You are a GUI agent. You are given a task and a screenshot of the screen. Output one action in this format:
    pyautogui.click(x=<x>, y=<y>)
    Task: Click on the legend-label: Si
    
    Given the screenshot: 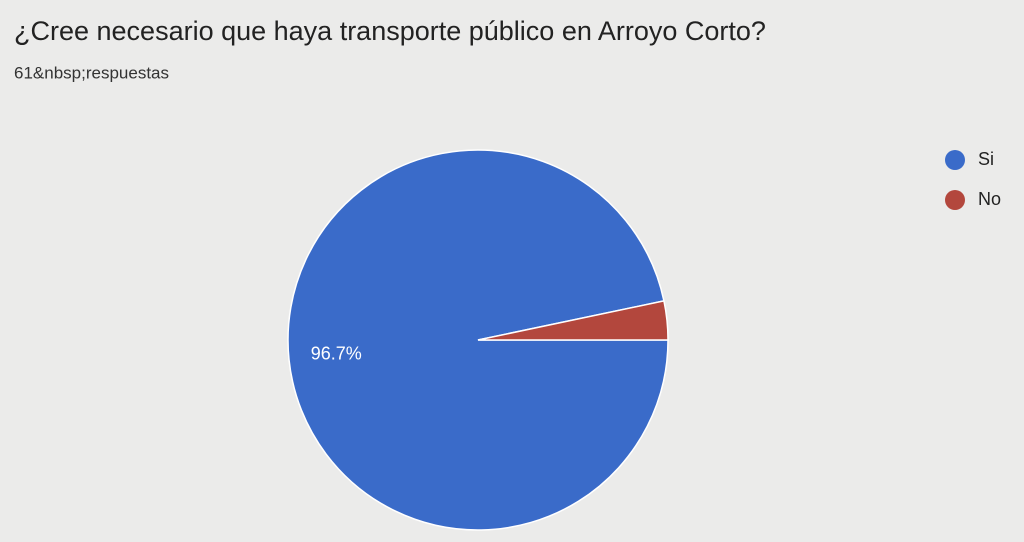 What is the action you would take?
    pyautogui.click(x=986, y=159)
    